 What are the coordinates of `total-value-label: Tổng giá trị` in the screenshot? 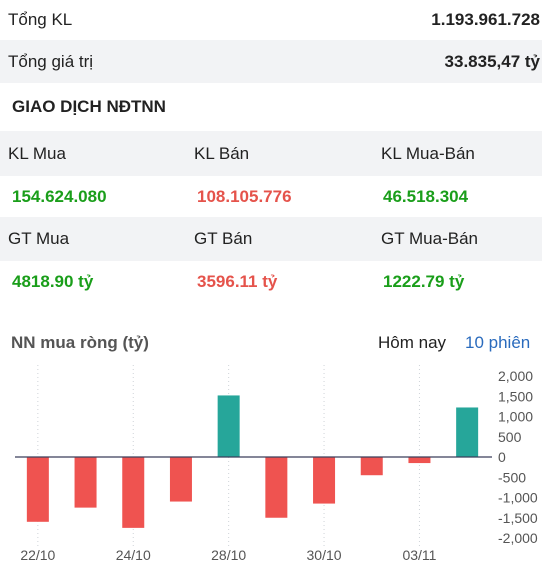 It's located at (51, 61).